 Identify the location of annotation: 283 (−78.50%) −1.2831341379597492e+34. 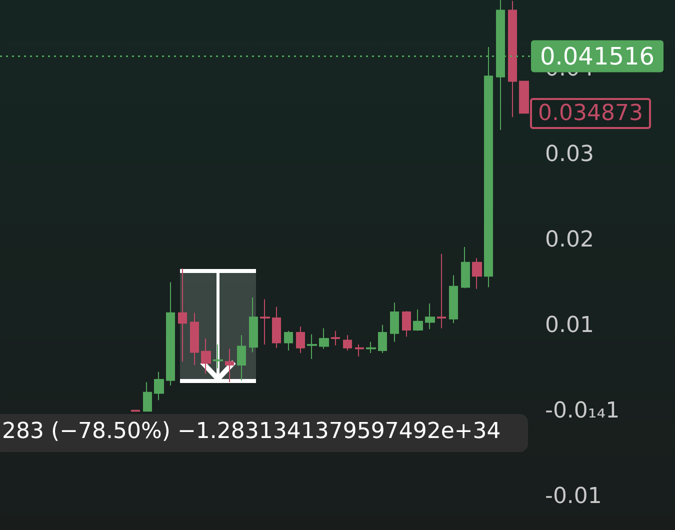
(264, 433).